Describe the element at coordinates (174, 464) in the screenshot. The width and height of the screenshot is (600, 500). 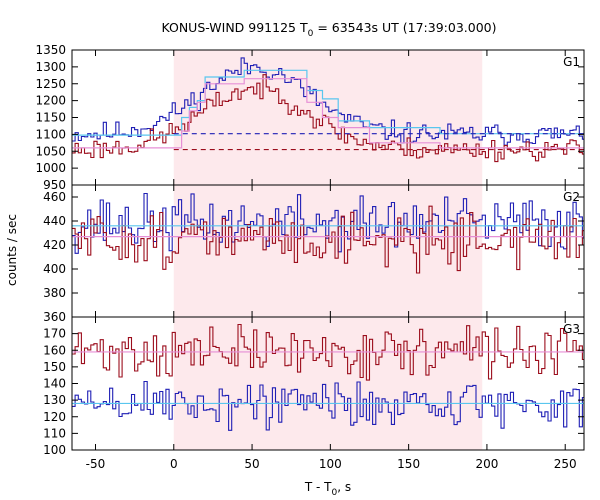
I see `x-tick-label: 0` at that location.